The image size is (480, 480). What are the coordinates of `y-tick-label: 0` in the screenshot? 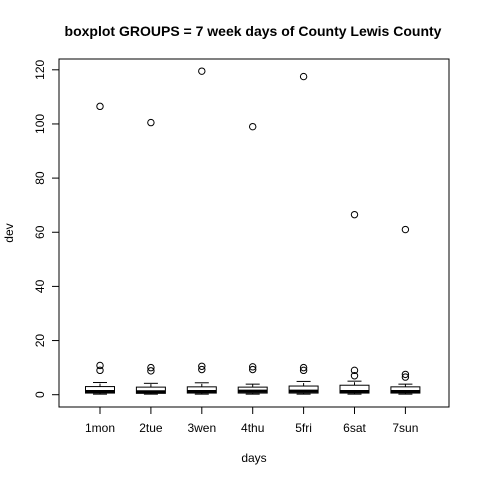 It's located at (40, 394).